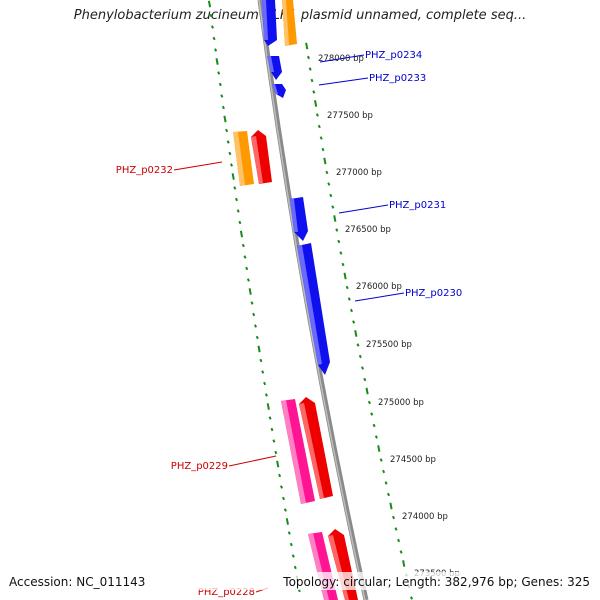  What do you see at coordinates (397, 78) in the screenshot?
I see `gene-label: PHZ_p0233` at bounding box center [397, 78].